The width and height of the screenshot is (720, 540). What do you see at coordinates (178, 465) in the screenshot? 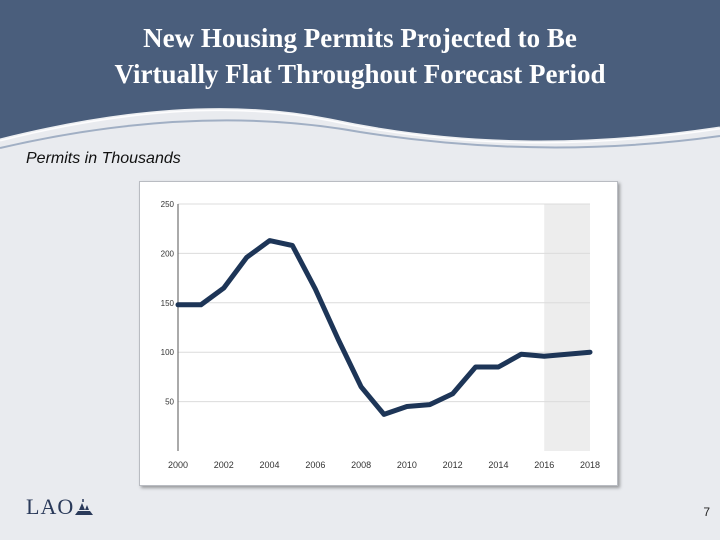
I see `x-tick-label: 2000` at bounding box center [178, 465].